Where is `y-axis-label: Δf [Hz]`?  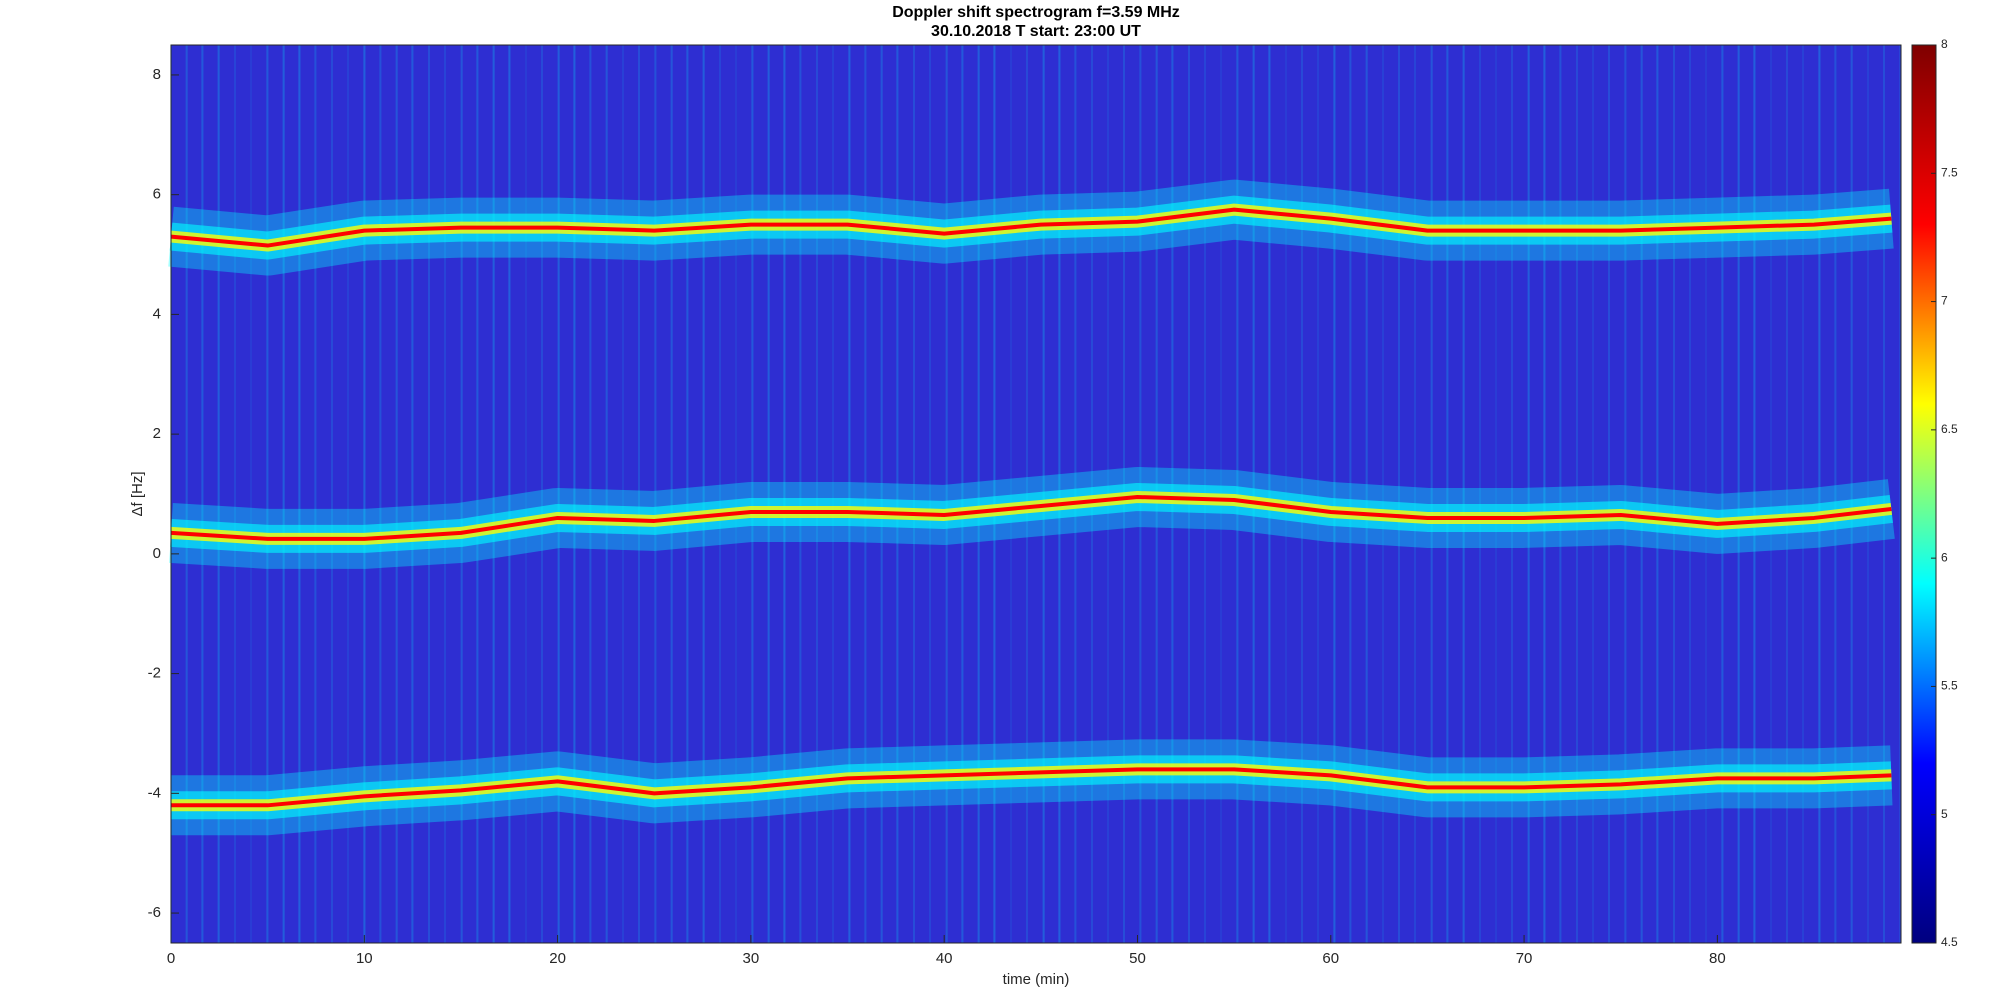 y-axis-label: Δf [Hz] is located at coordinates (137, 493).